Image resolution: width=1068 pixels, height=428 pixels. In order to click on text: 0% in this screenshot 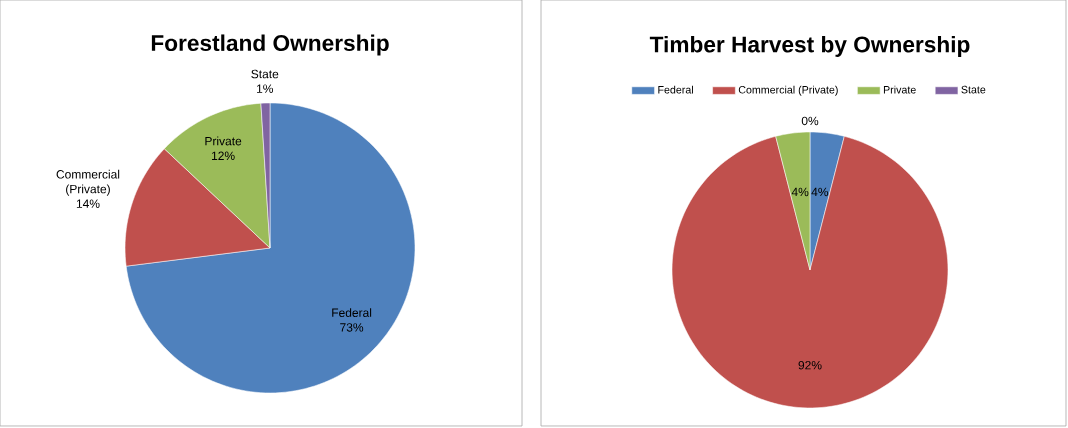, I will do `click(810, 121)`.